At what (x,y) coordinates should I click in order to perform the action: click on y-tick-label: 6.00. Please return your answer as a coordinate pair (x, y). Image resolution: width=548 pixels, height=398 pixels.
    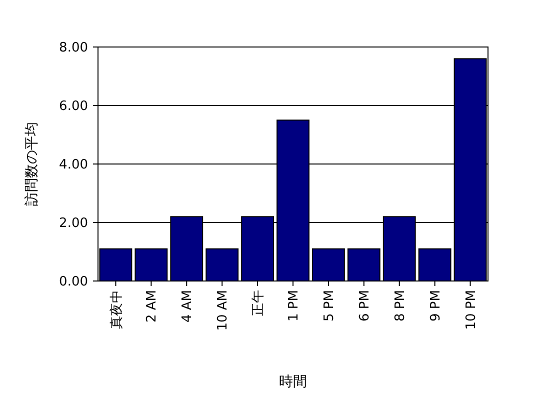
    Looking at the image, I should click on (73, 106).